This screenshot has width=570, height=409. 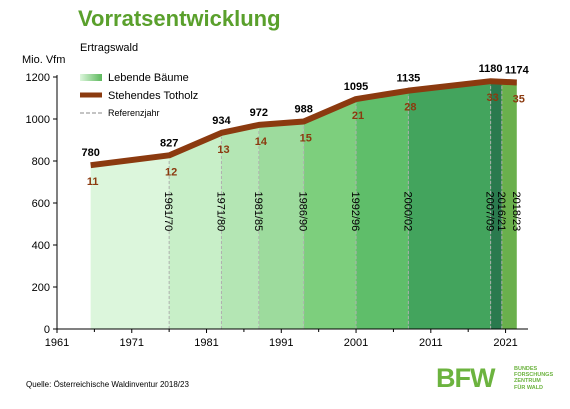 I want to click on period-label: 2007/09, so click(x=490, y=212).